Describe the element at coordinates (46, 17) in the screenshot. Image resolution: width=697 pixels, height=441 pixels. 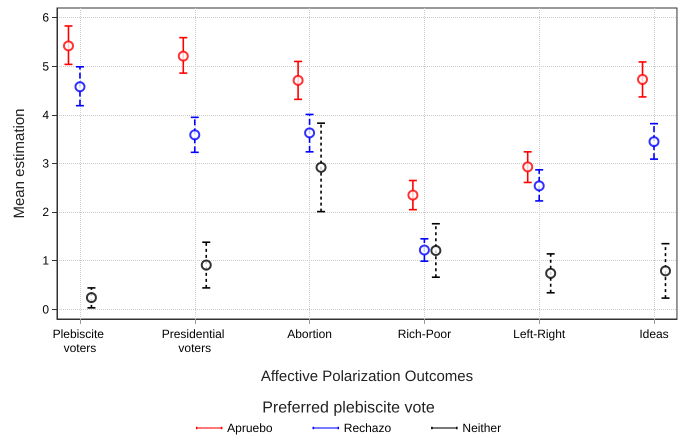
I see `y-tick-label: 6` at that location.